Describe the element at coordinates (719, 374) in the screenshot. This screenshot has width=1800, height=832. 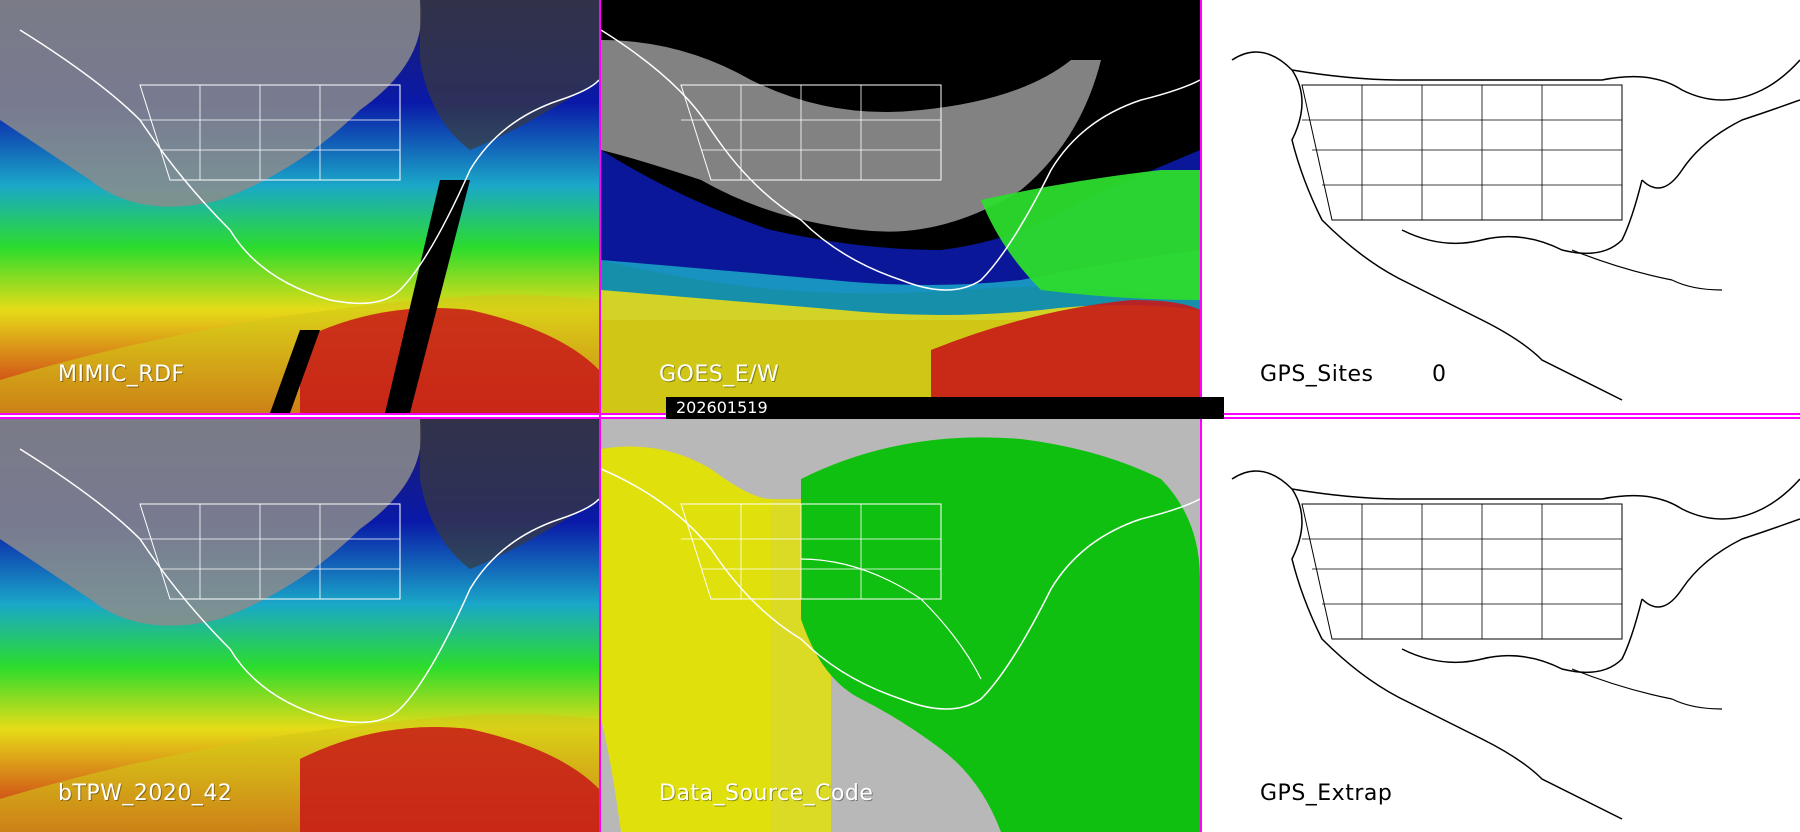
I see `panel-label: GOES_E/W` at that location.